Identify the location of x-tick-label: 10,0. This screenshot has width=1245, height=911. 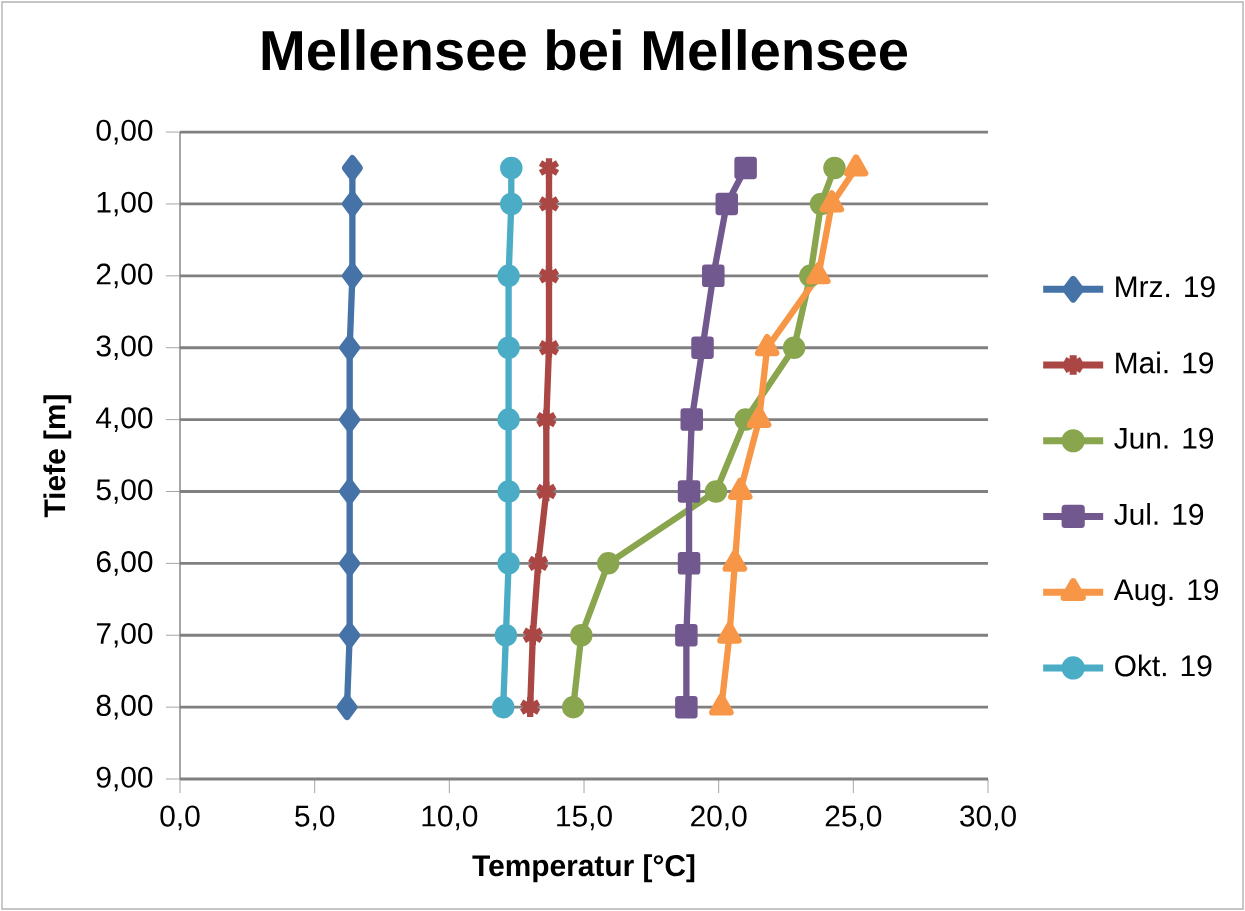
(450, 818).